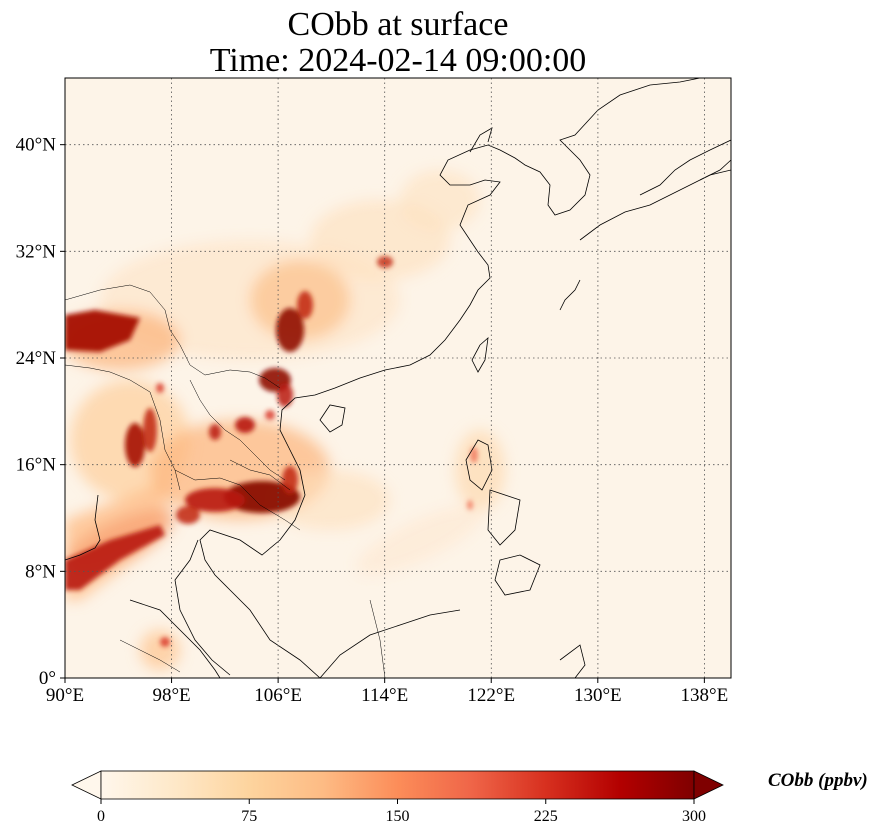 The image size is (887, 836). I want to click on colorbar-tick-label: 225, so click(546, 816).